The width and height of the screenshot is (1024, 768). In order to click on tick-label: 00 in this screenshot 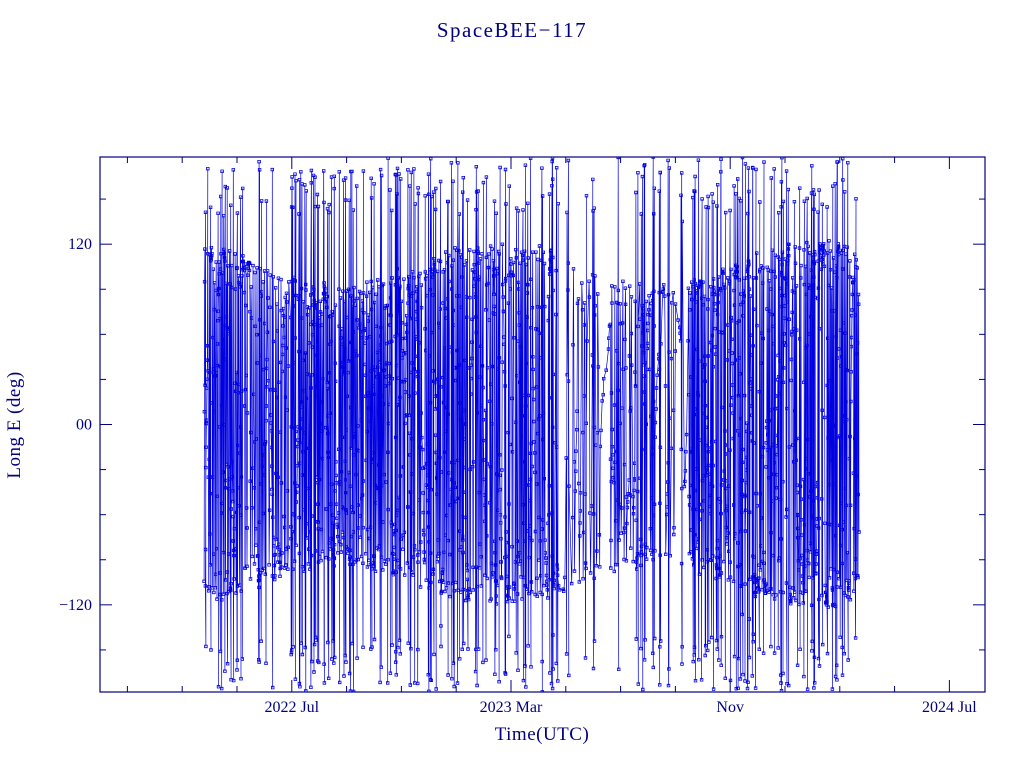, I will do `click(84, 425)`.